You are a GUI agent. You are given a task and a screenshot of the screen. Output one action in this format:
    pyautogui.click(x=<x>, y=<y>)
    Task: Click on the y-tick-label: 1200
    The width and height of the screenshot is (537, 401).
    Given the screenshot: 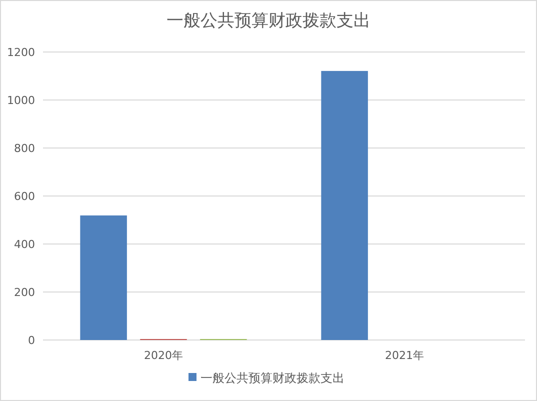 What is the action you would take?
    pyautogui.click(x=21, y=52)
    